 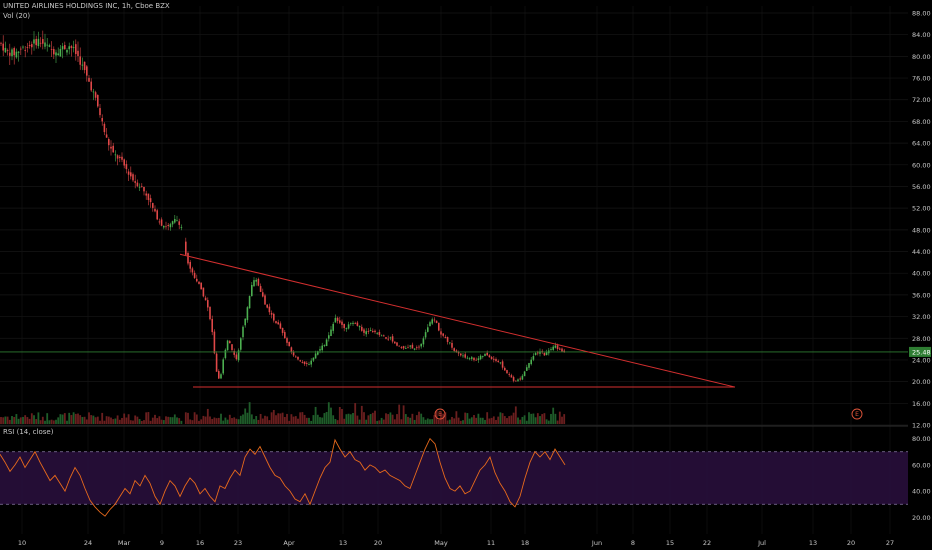 I want to click on price-tick-label: 24.00, so click(x=921, y=360).